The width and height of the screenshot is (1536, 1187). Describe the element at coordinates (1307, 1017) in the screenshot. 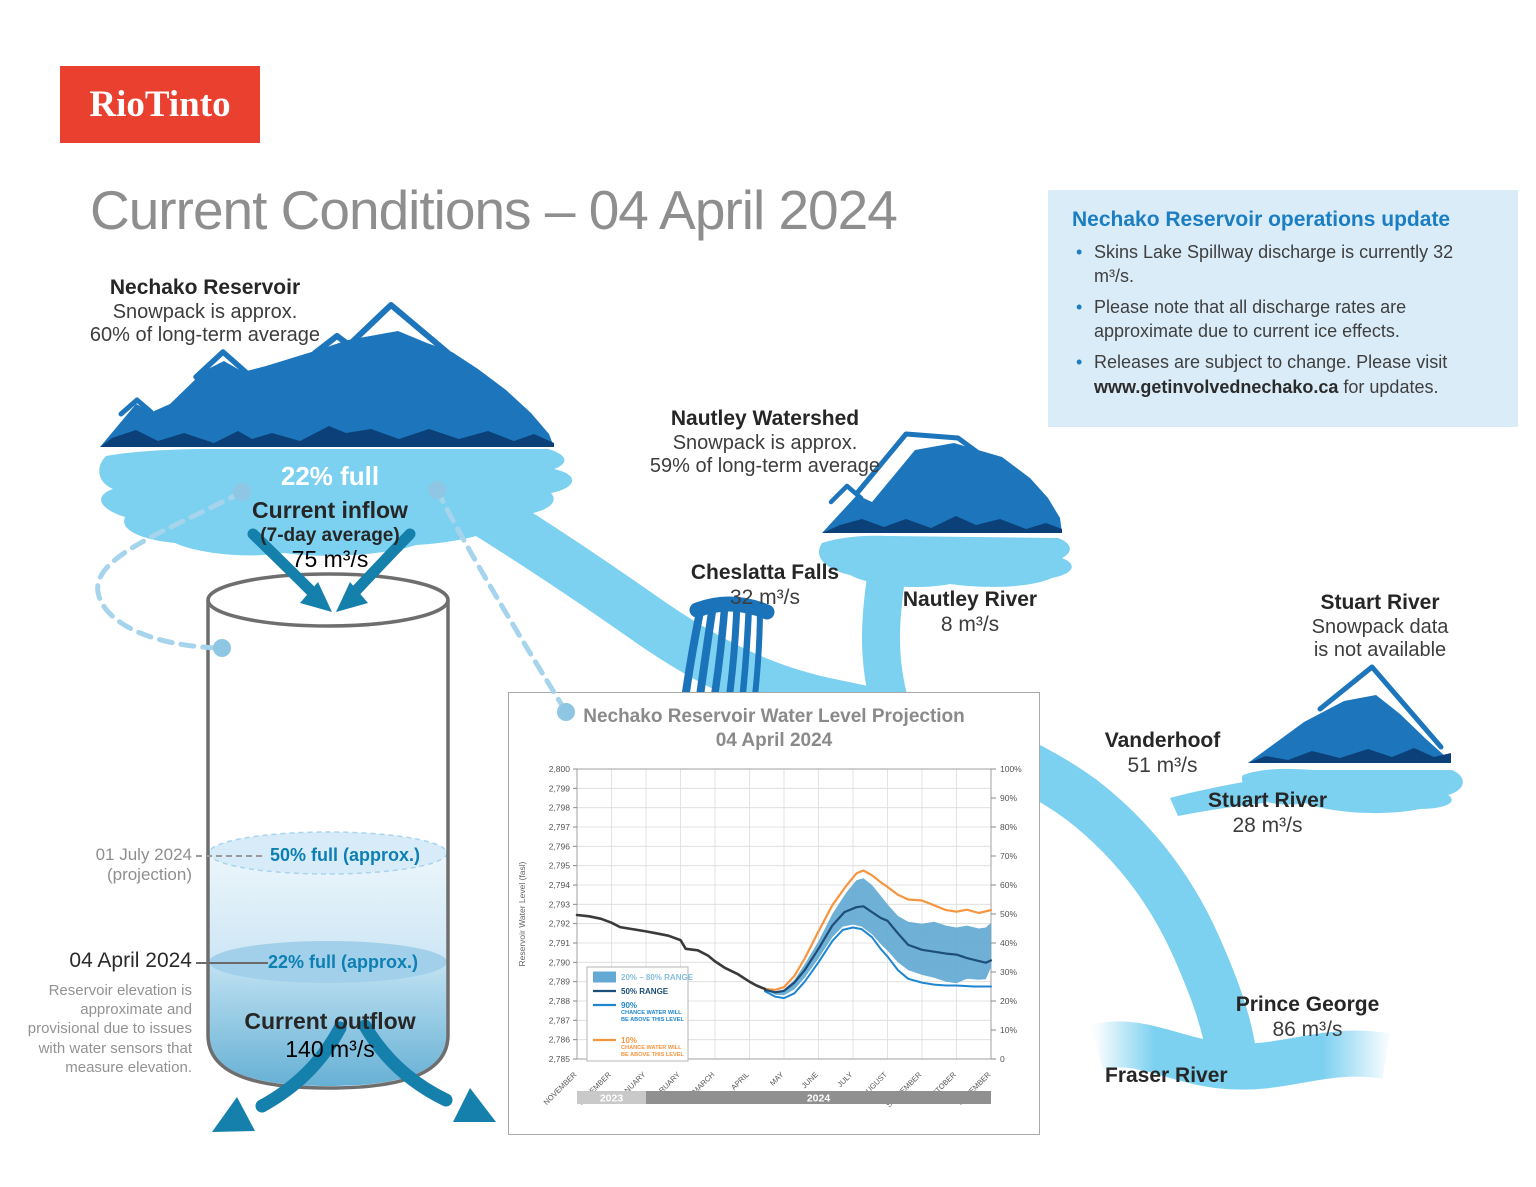

I see `prince-george-label: Prince George 86 m³/s` at that location.